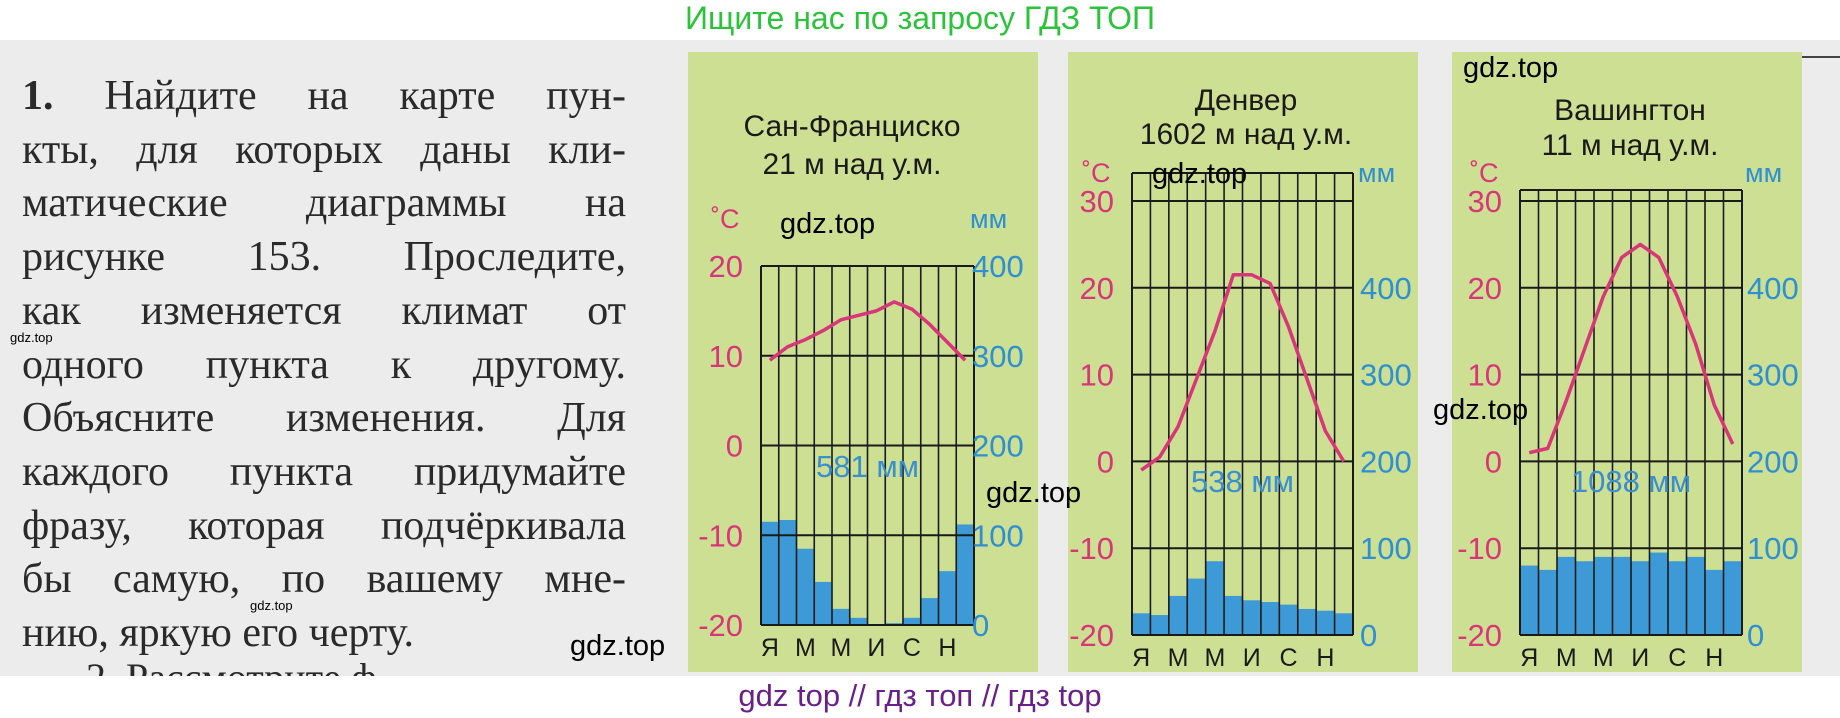 This screenshot has height=718, width=1840. What do you see at coordinates (324, 471) in the screenshot?
I see `task-line: каждого пункта придумайте` at bounding box center [324, 471].